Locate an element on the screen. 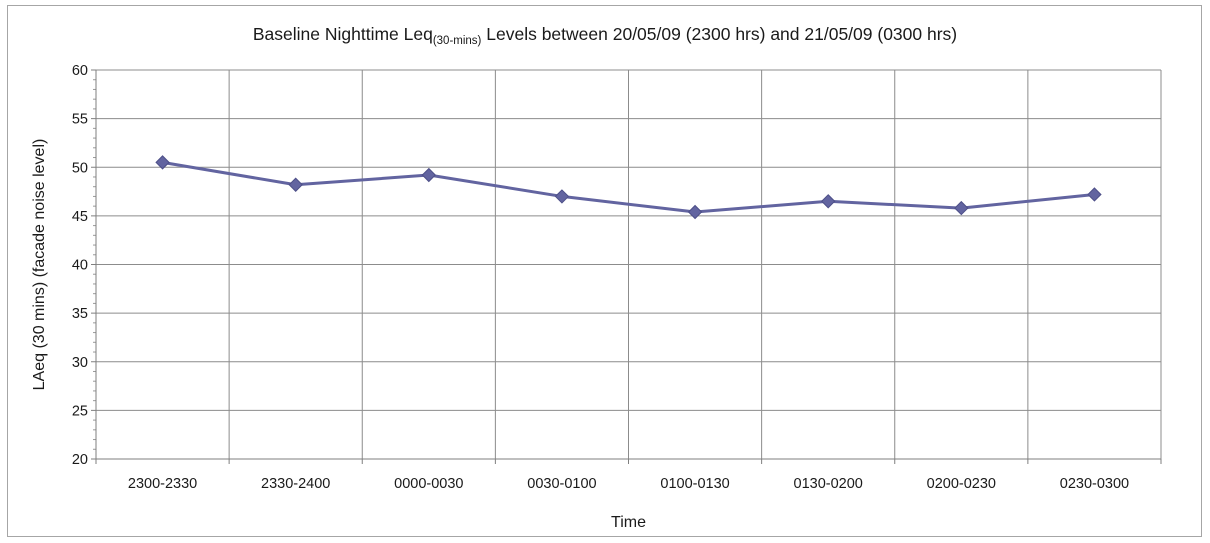 This screenshot has width=1210, height=543. x-tick-label: 0130-0200 is located at coordinates (828, 484).